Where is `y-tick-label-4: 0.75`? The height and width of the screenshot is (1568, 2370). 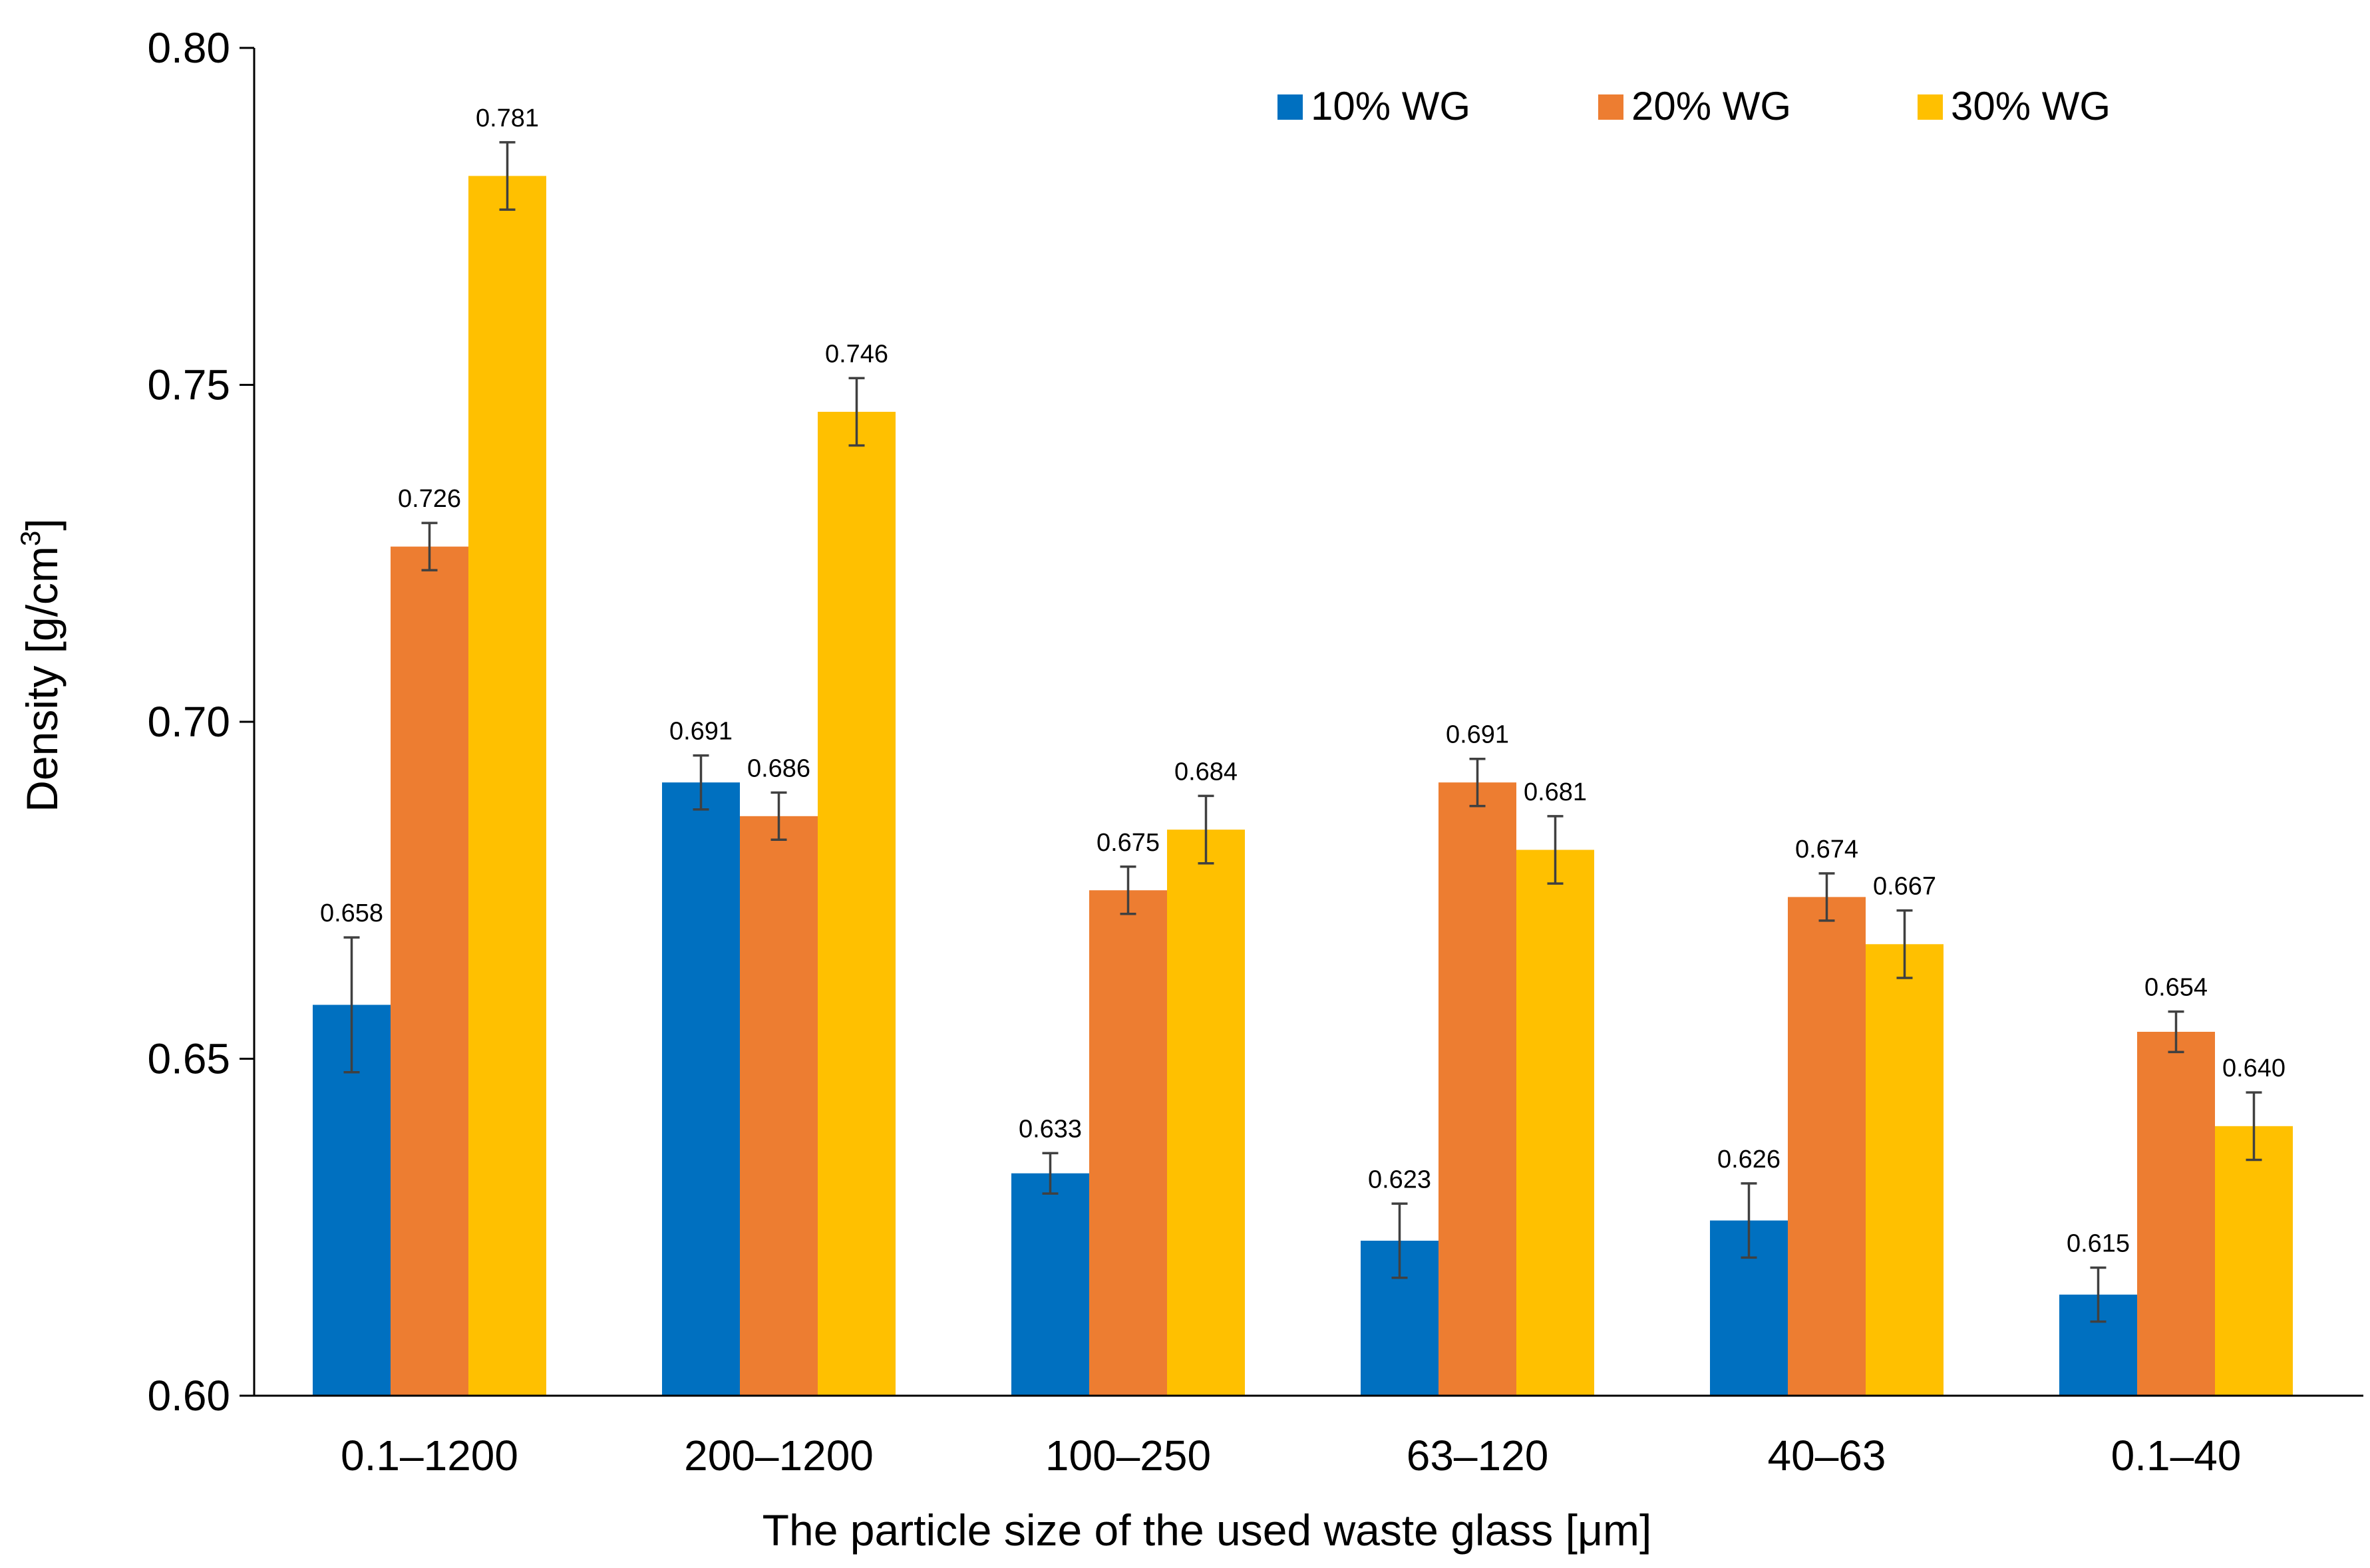
y-tick-label-4: 0.75 is located at coordinates (188, 385).